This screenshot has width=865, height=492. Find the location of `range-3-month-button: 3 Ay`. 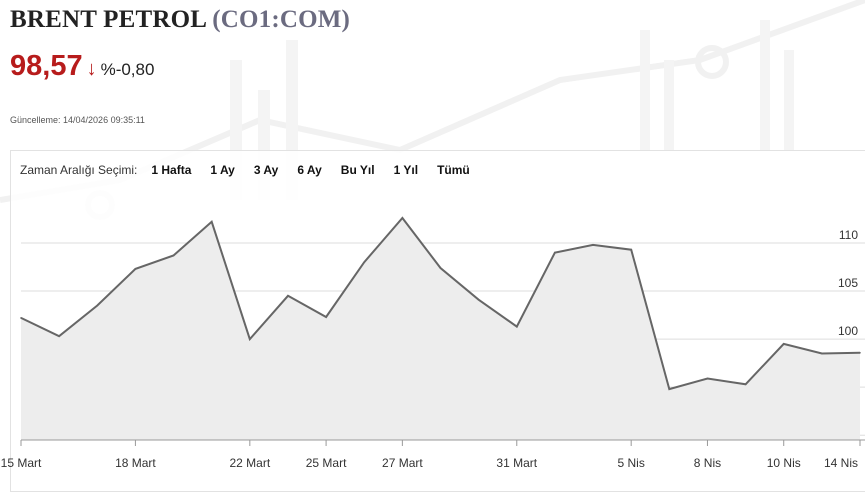

range-3-month-button: 3 Ay is located at coordinates (266, 170).